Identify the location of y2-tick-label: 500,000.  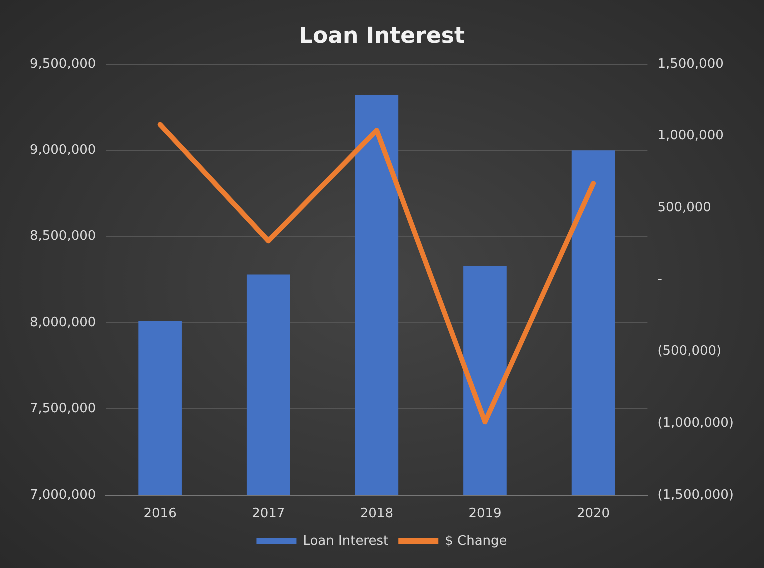
(685, 208).